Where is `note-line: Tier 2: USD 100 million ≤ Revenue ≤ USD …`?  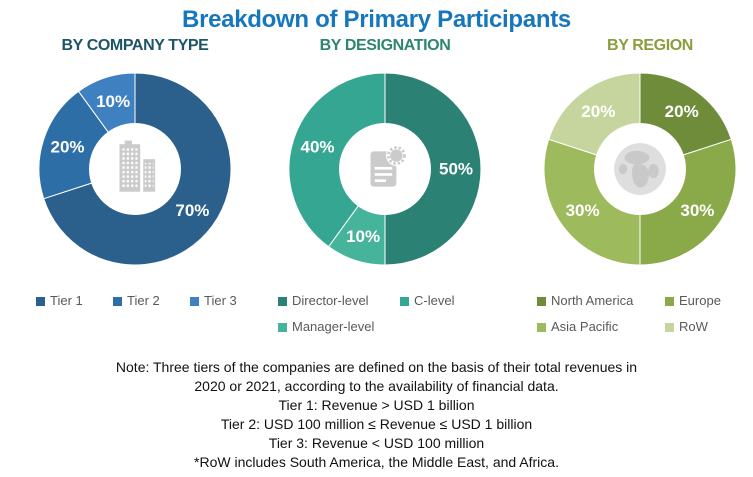 note-line: Tier 2: USD 100 million ≤ Revenue ≤ USD … is located at coordinates (376, 424).